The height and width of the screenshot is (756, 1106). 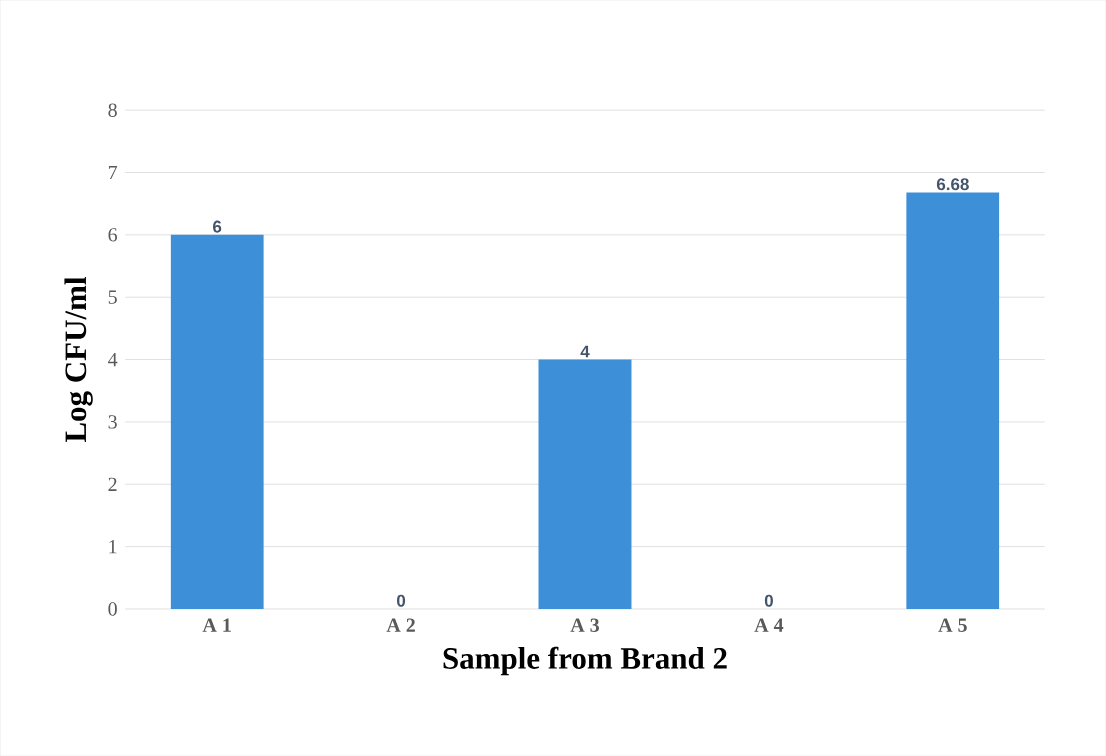 What do you see at coordinates (400, 625) in the screenshot?
I see `x-tick-label: A 2` at bounding box center [400, 625].